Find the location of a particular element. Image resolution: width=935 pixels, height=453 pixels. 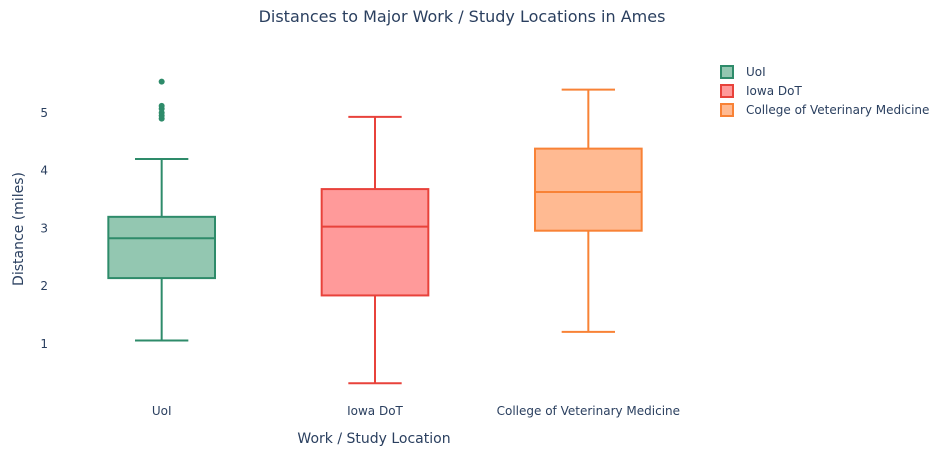

y-axis-ticks: 1 2 3 4 5 is located at coordinates (44, 228).